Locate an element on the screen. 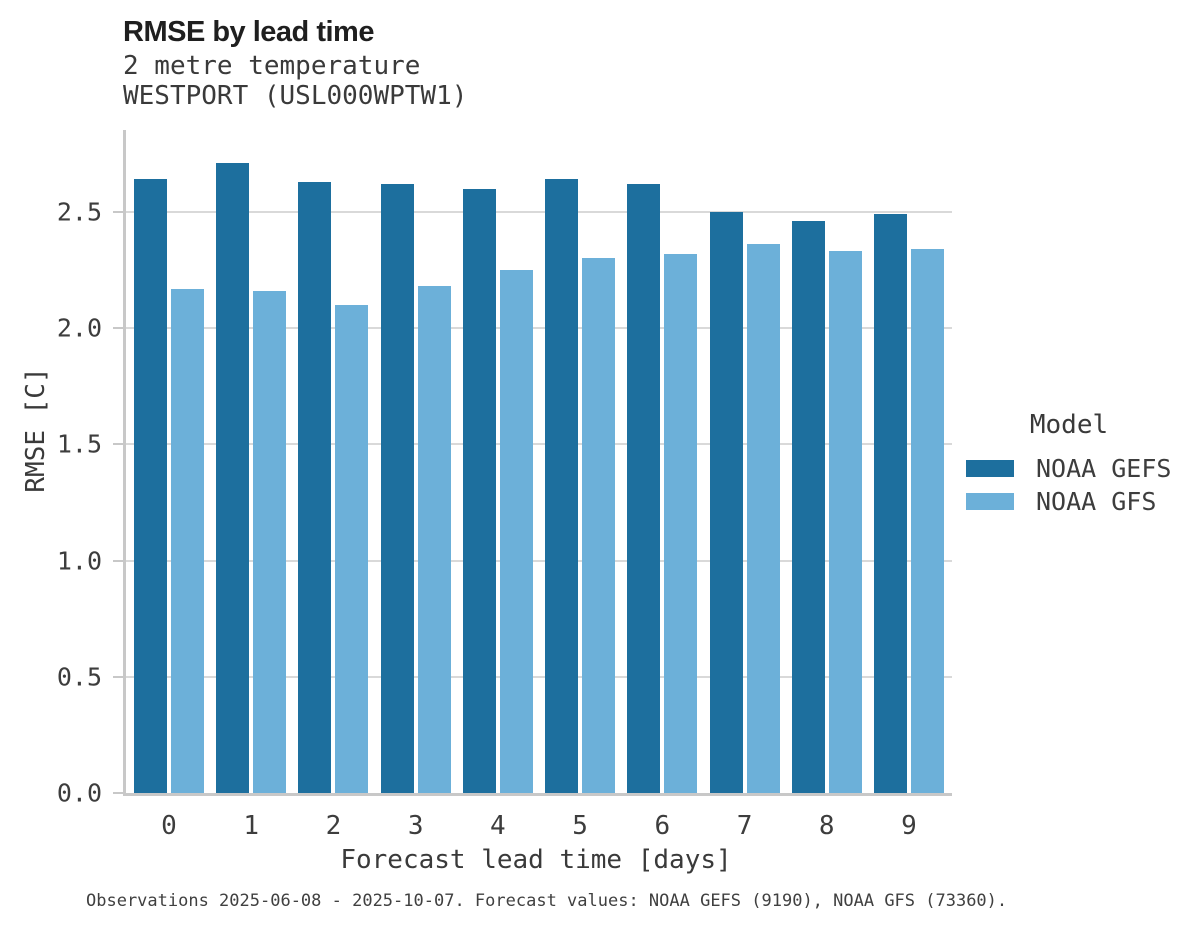  y-tick-label-1.0: 1.0 is located at coordinates (79, 561).